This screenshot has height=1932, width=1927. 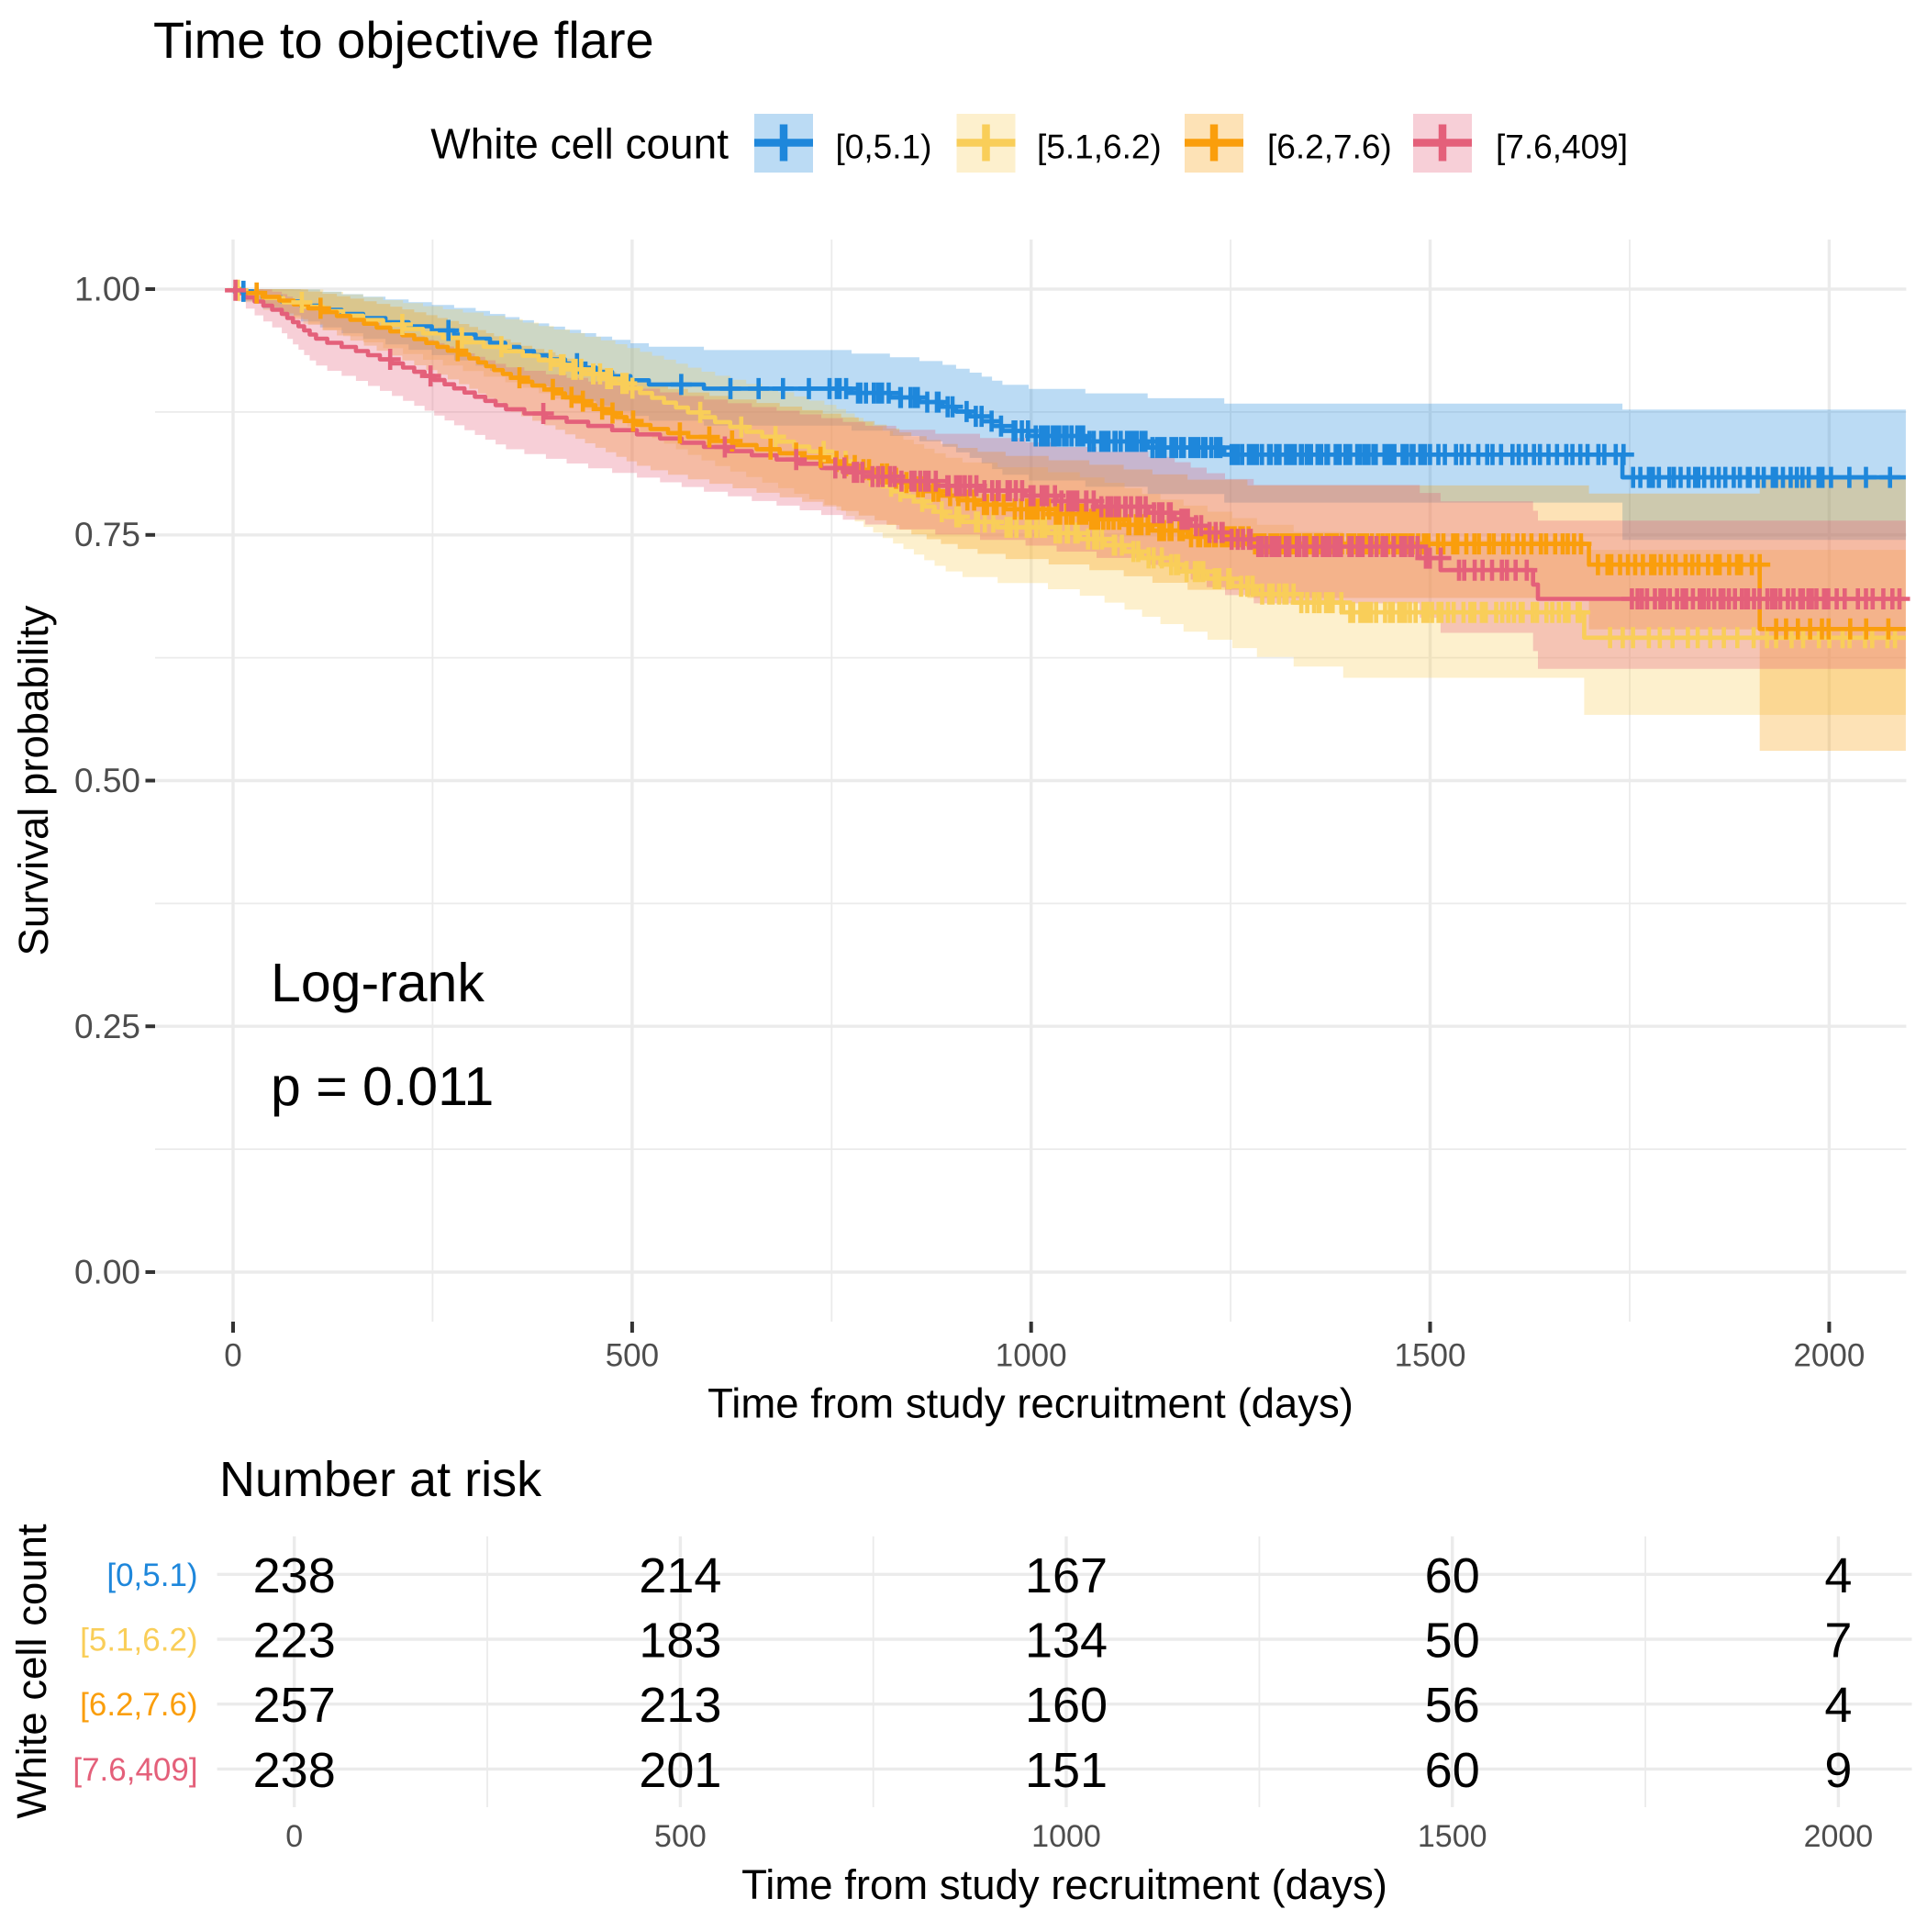 I want to click on svg-text: 56, so click(x=1452, y=1705).